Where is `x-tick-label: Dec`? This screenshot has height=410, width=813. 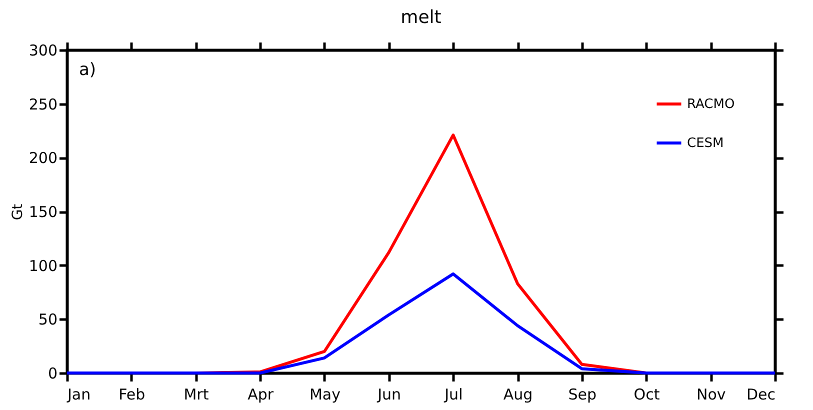 x-tick-label: Dec is located at coordinates (761, 395).